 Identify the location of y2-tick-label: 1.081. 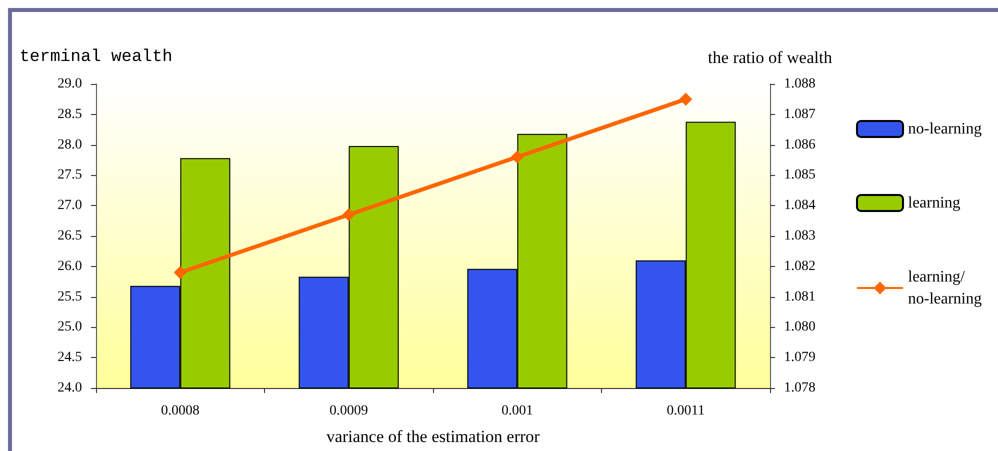
(800, 296).